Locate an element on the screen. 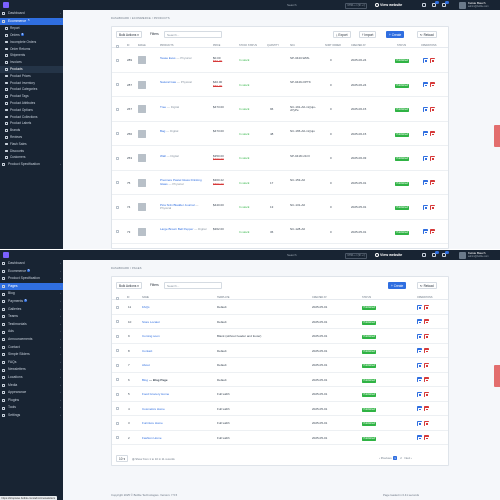 This screenshot has width=500, height=500. product-name-link: Wall is located at coordinates (163, 155).